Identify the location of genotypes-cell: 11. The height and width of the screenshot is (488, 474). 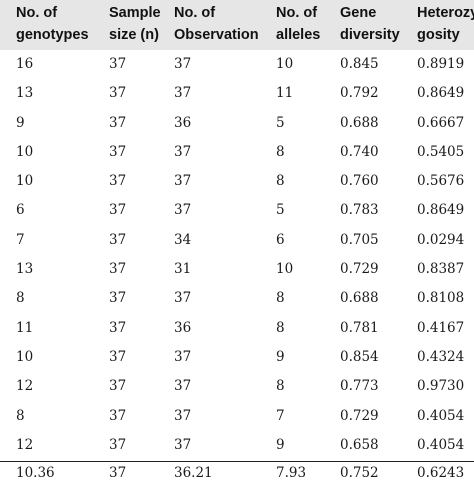
(25, 327).